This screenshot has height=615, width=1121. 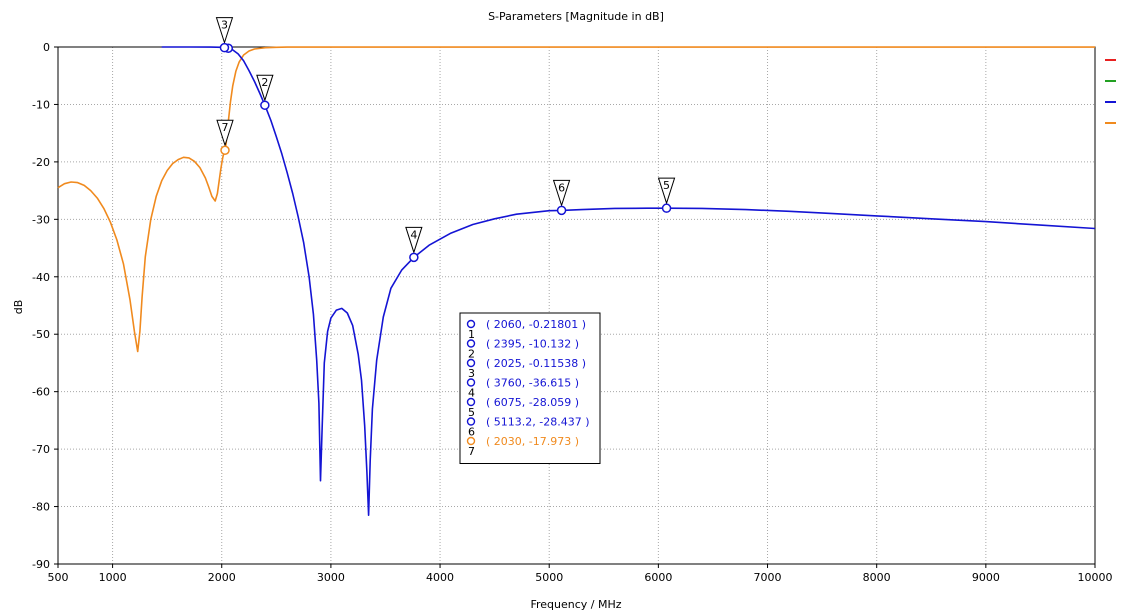 What do you see at coordinates (575, 604) in the screenshot?
I see `x-axis-label: Frequency / MHz` at bounding box center [575, 604].